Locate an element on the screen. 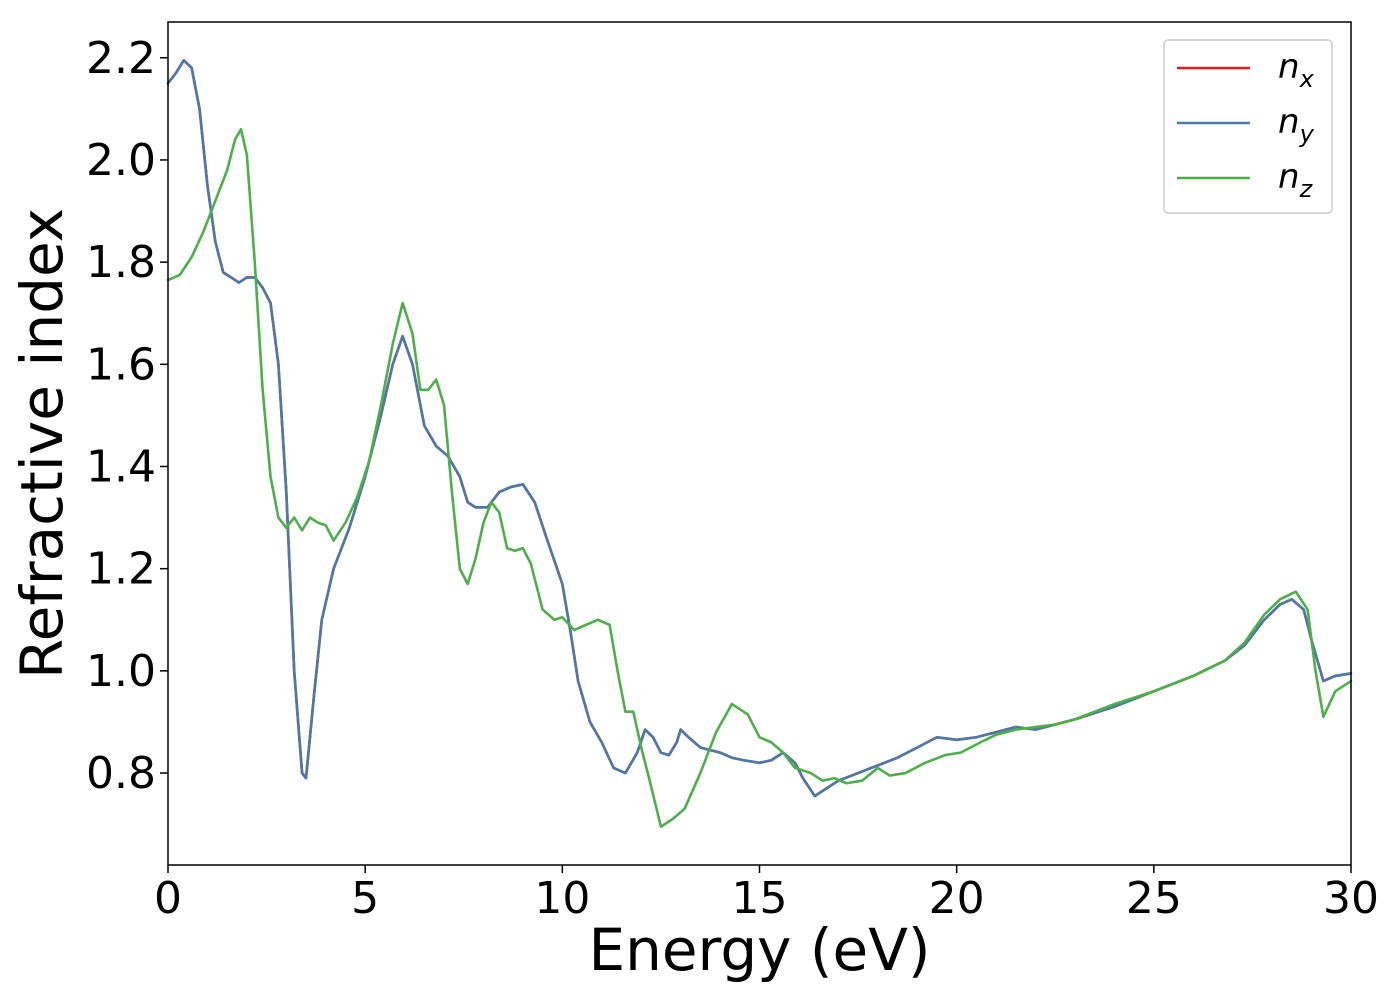 This screenshot has width=1400, height=1000. legend-box is located at coordinates (1248, 126).